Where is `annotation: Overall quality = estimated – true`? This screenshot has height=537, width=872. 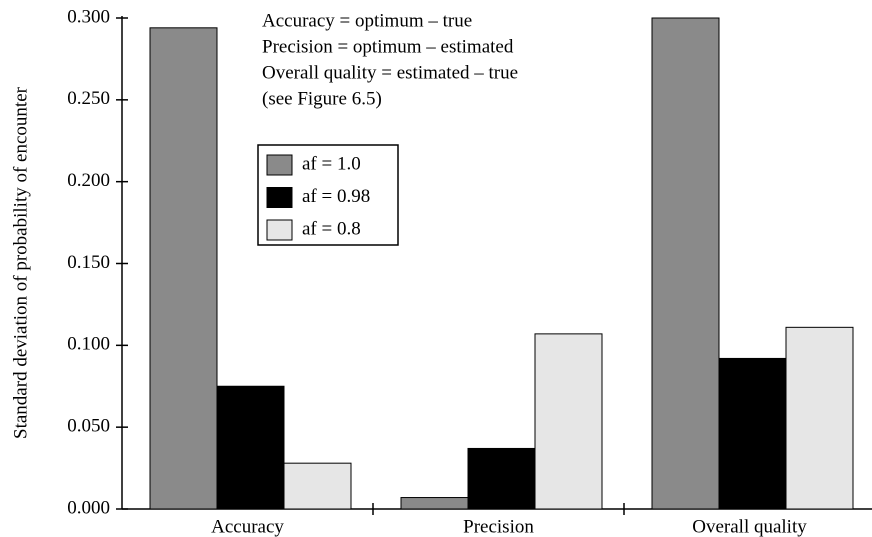 annotation: Overall quality = estimated – true is located at coordinates (390, 72).